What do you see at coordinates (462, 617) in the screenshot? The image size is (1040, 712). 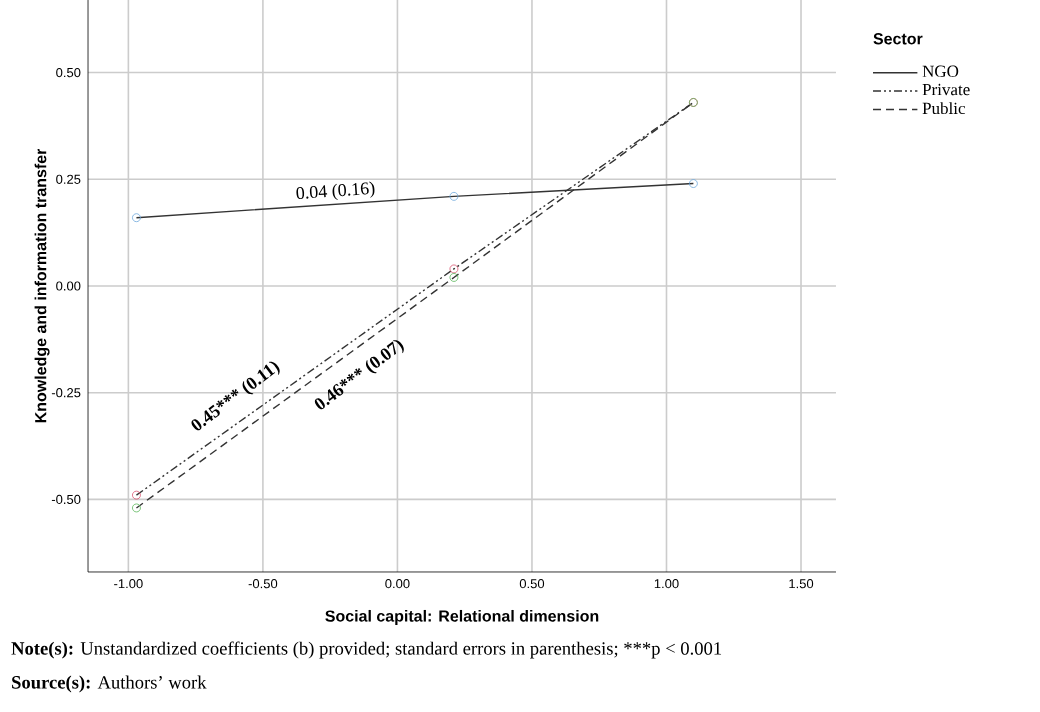 I see `x-axis-title: Social capital: Relational dimension` at bounding box center [462, 617].